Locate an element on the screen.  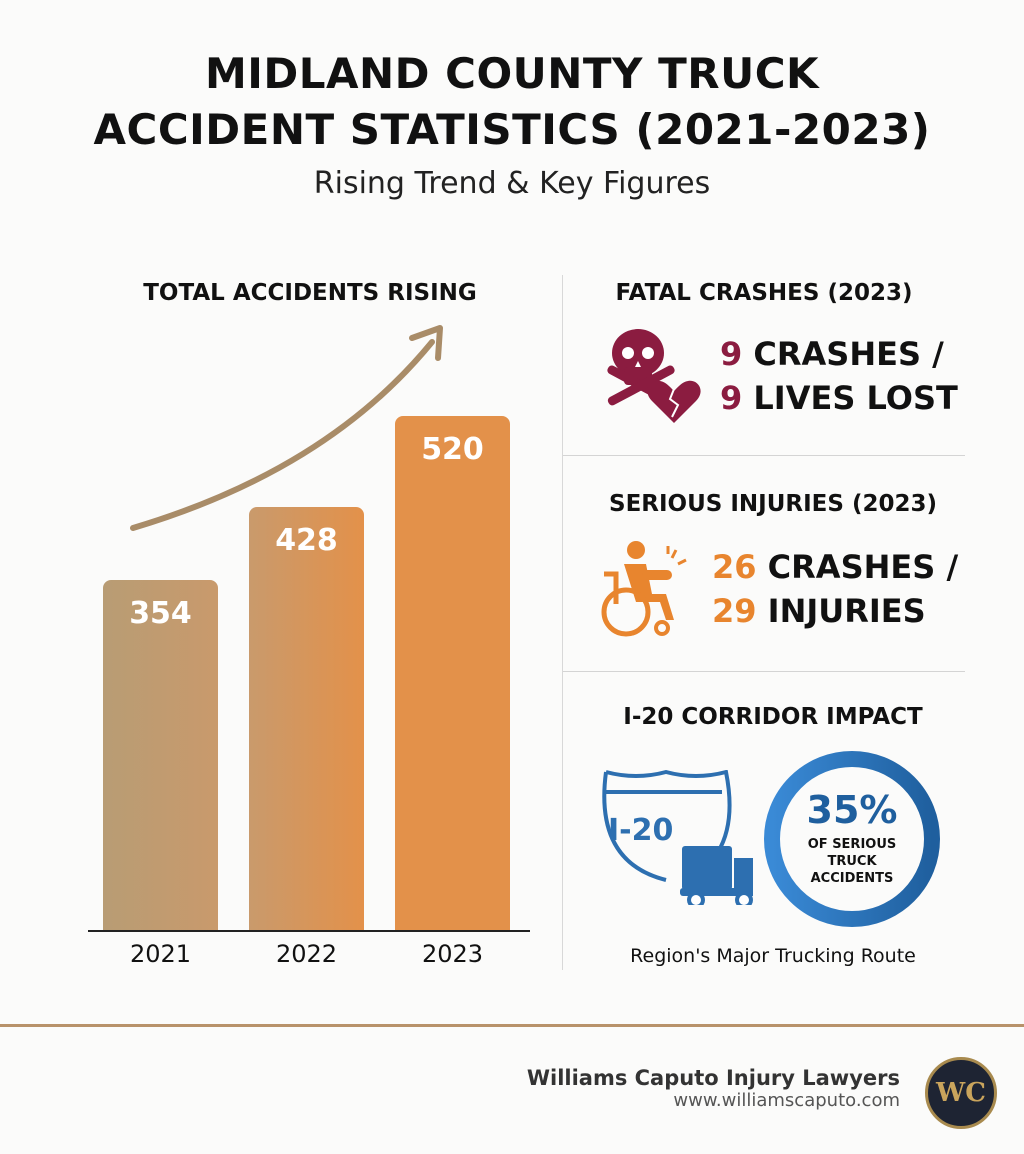
chart-title: TOTAL ACCIDENTS RISING is located at coordinates (310, 293).